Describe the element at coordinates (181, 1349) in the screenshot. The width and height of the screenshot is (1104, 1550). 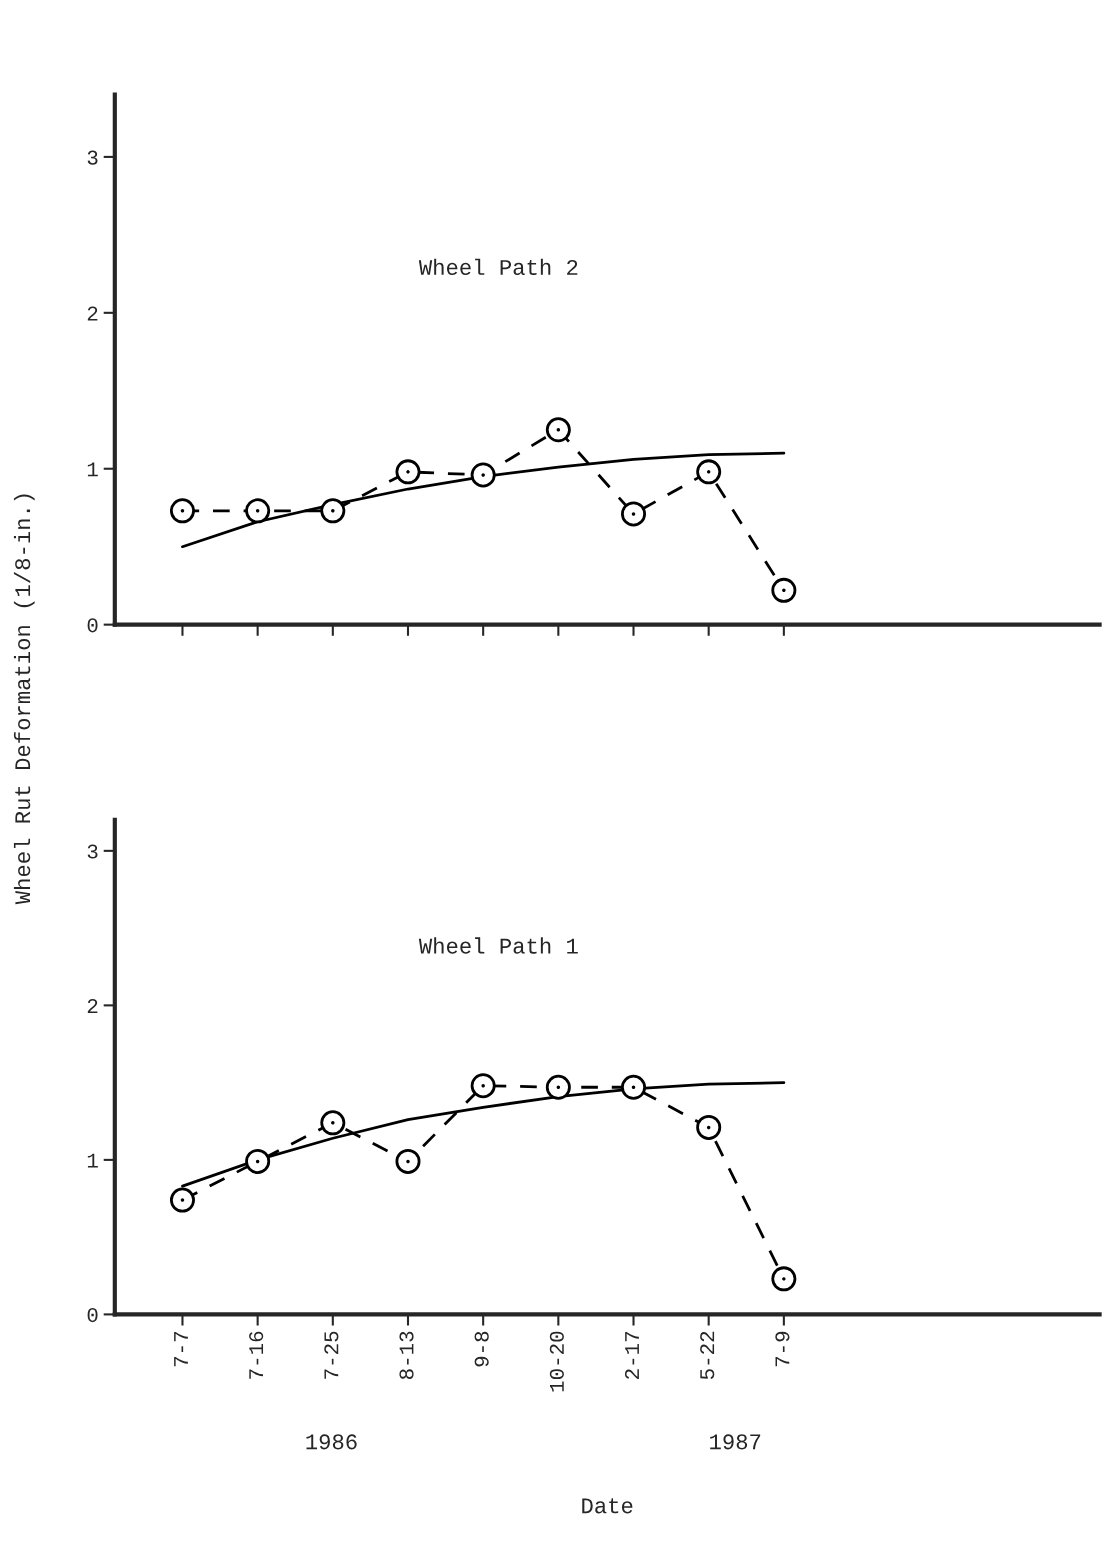
I see `x-tick-label: 7-7` at that location.